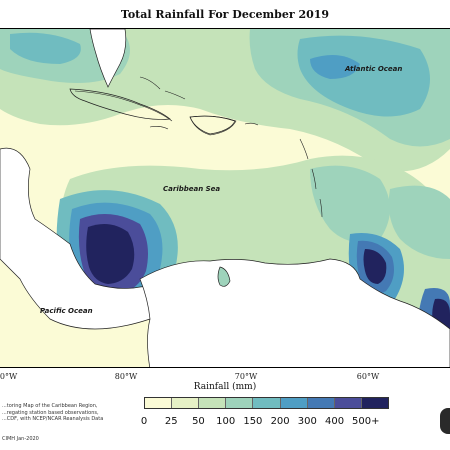 Image resolution: width=450 pixels, height=450 pixels. Describe the element at coordinates (20, 439) in the screenshot. I see `credit-text: CIMH Jan-2020` at that location.